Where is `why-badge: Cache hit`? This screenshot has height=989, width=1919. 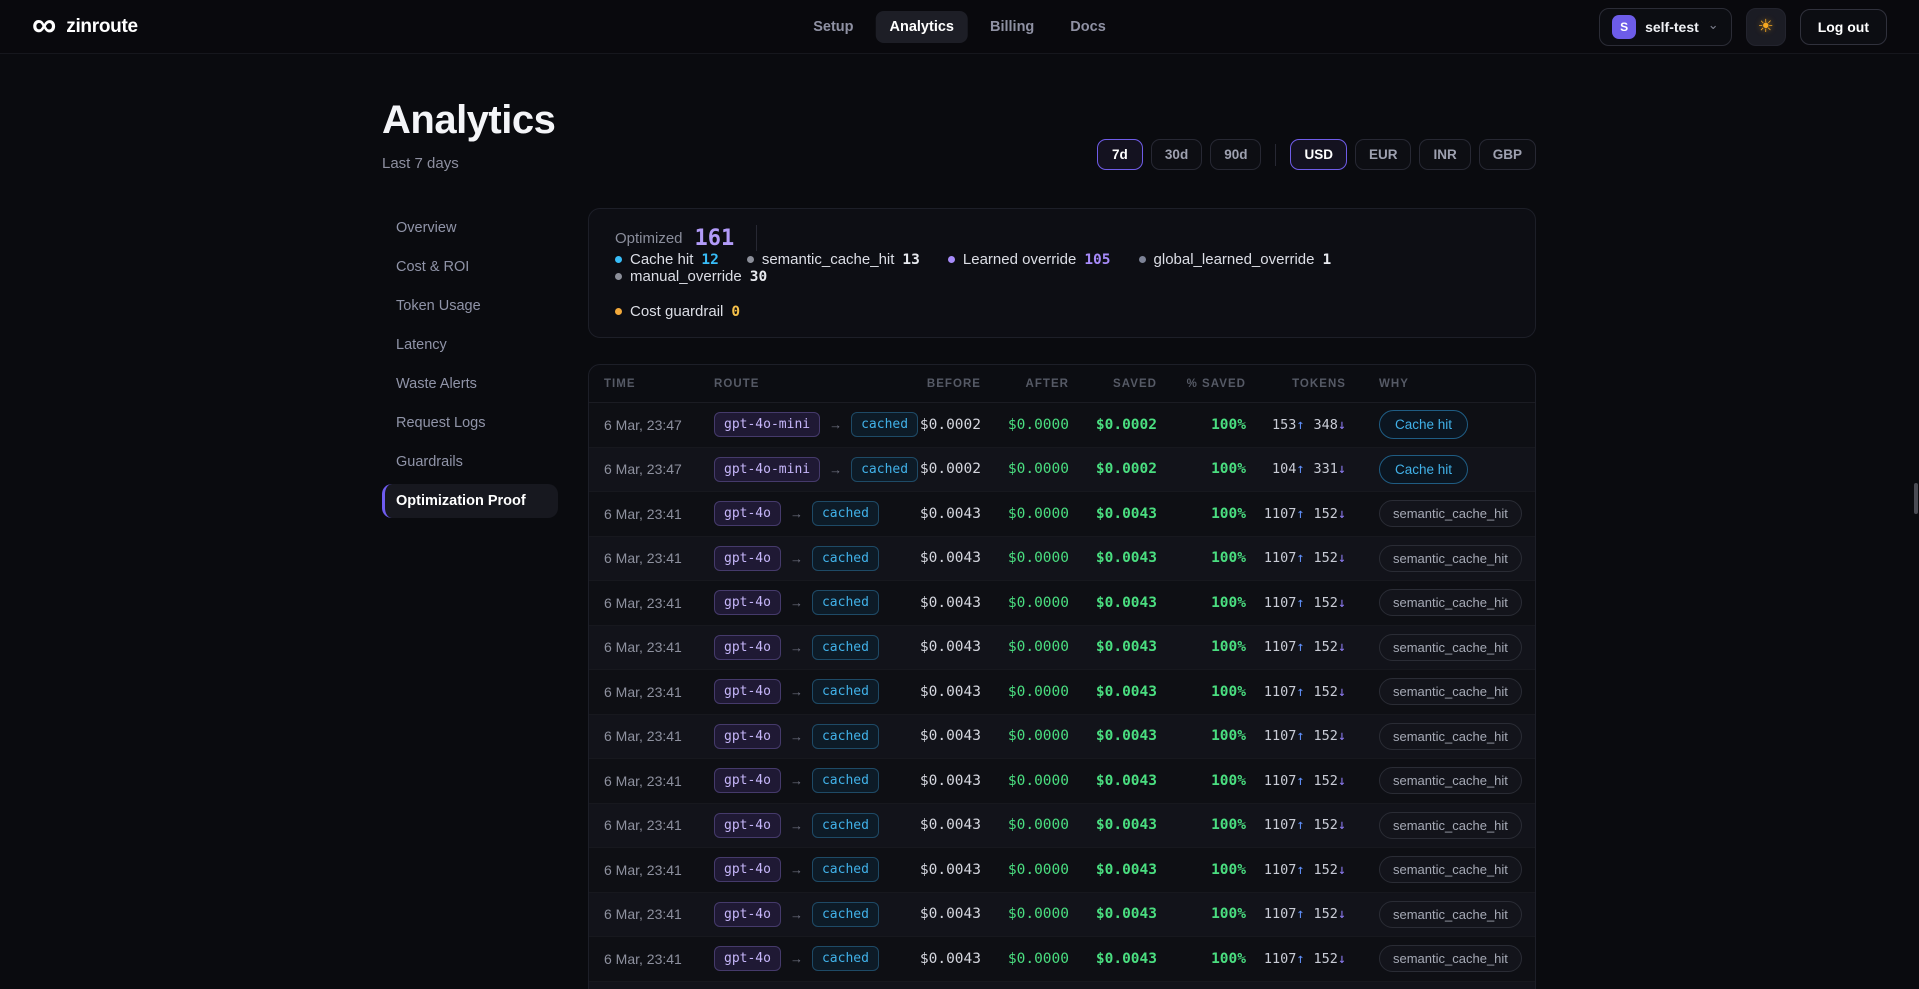
why-badge: Cache hit is located at coordinates (1424, 469).